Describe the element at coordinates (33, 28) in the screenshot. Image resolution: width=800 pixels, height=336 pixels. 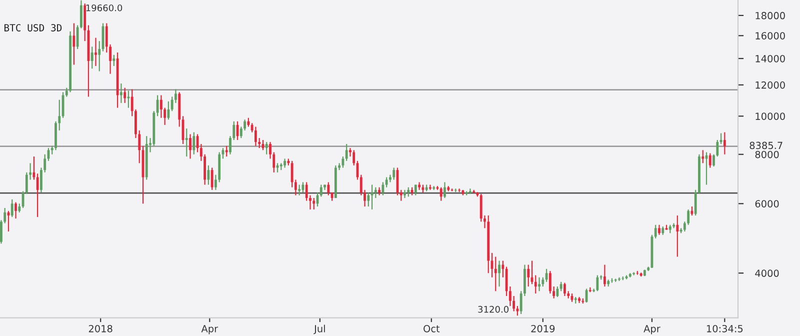
I see `text: BTC USD 3D` at that location.